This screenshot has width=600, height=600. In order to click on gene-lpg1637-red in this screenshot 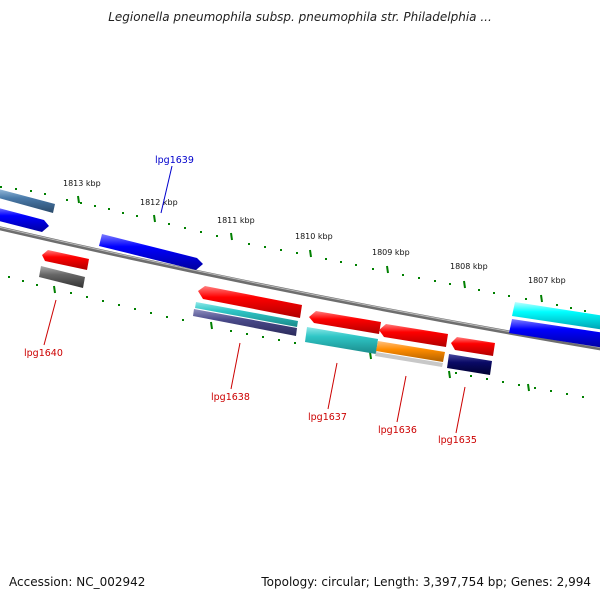, I will do `click(345, 322)`.